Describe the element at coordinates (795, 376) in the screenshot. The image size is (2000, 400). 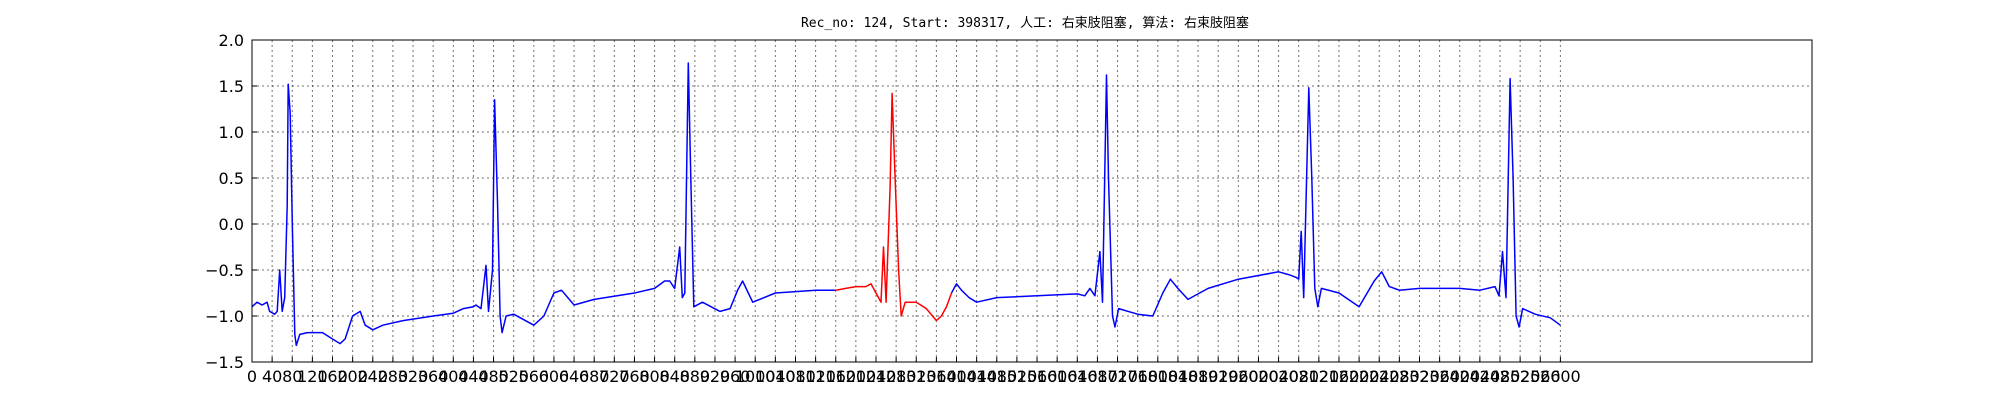
I see `x-tick-label: 1080` at that location.